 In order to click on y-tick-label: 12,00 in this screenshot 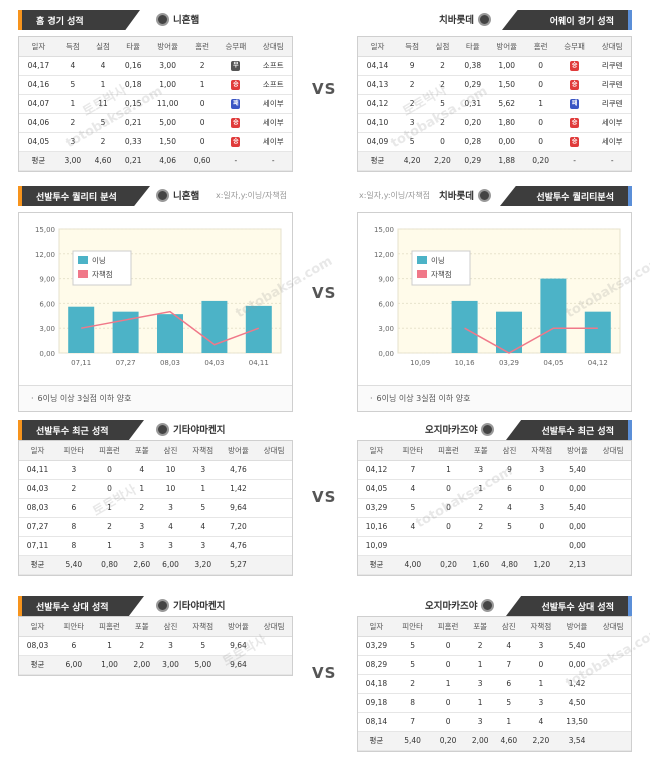, I will do `click(384, 255)`.